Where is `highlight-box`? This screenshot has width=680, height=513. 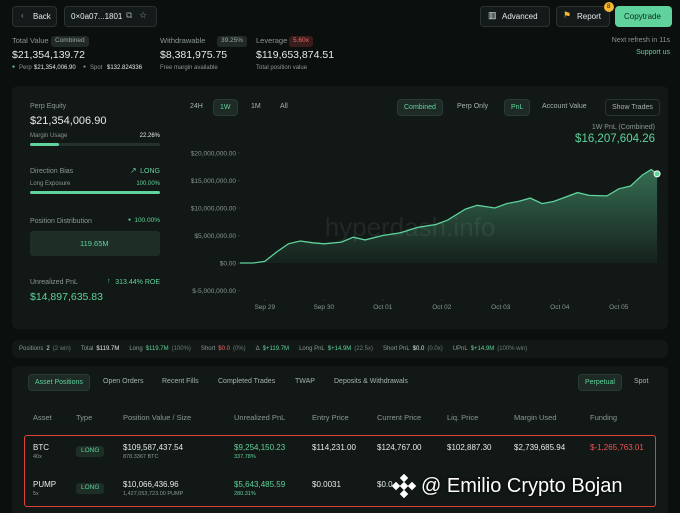
highlight-box is located at coordinates (340, 471).